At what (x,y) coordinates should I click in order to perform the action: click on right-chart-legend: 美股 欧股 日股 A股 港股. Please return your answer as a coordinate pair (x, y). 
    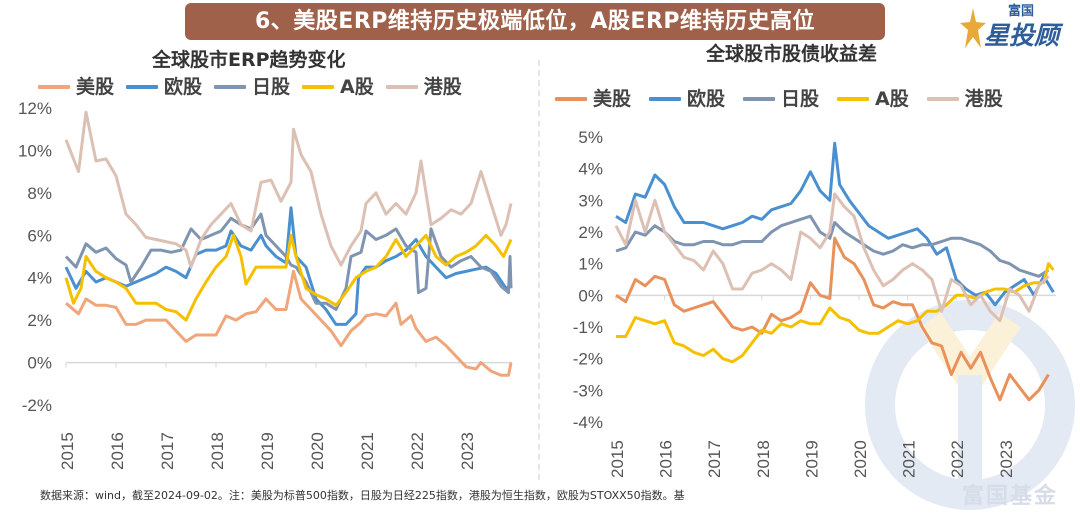
    Looking at the image, I should click on (788, 99).